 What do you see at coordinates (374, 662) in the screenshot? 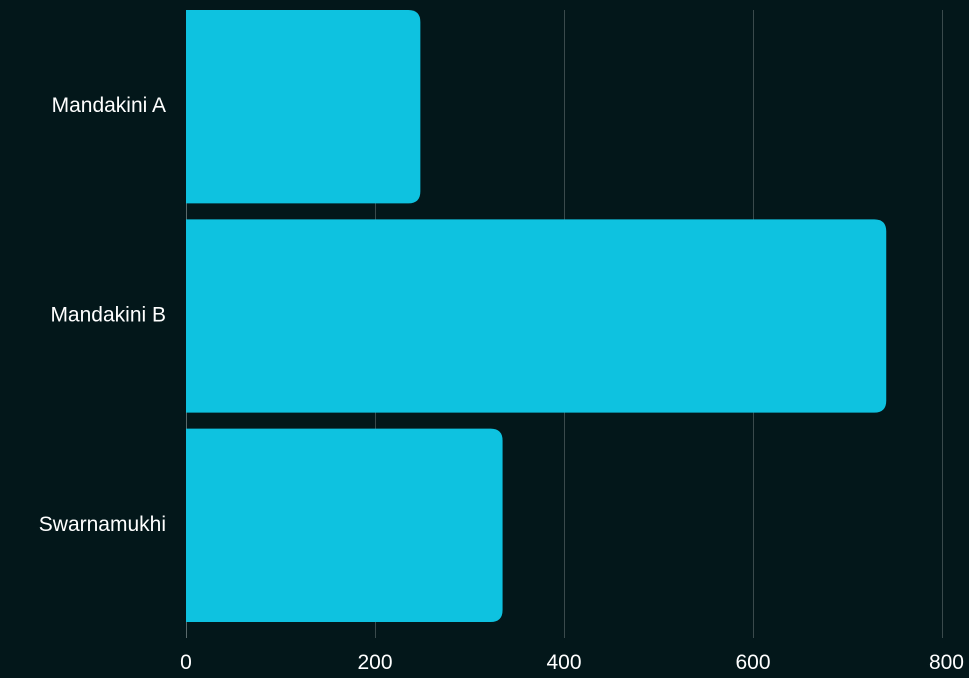
I see `x-tick-label: 200` at bounding box center [374, 662].